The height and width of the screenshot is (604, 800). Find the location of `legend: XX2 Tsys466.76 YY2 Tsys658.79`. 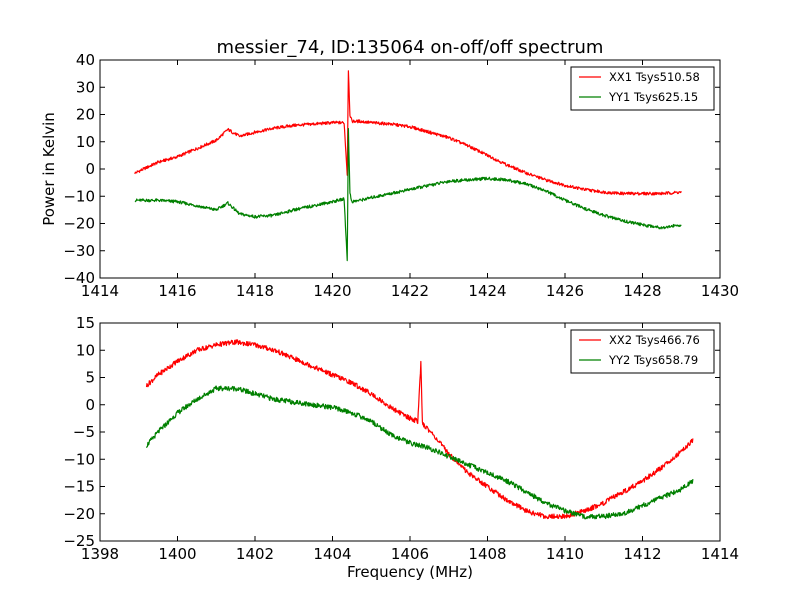

legend: XX2 Tsys466.76 YY2 Tsys658.79 is located at coordinates (642, 351).